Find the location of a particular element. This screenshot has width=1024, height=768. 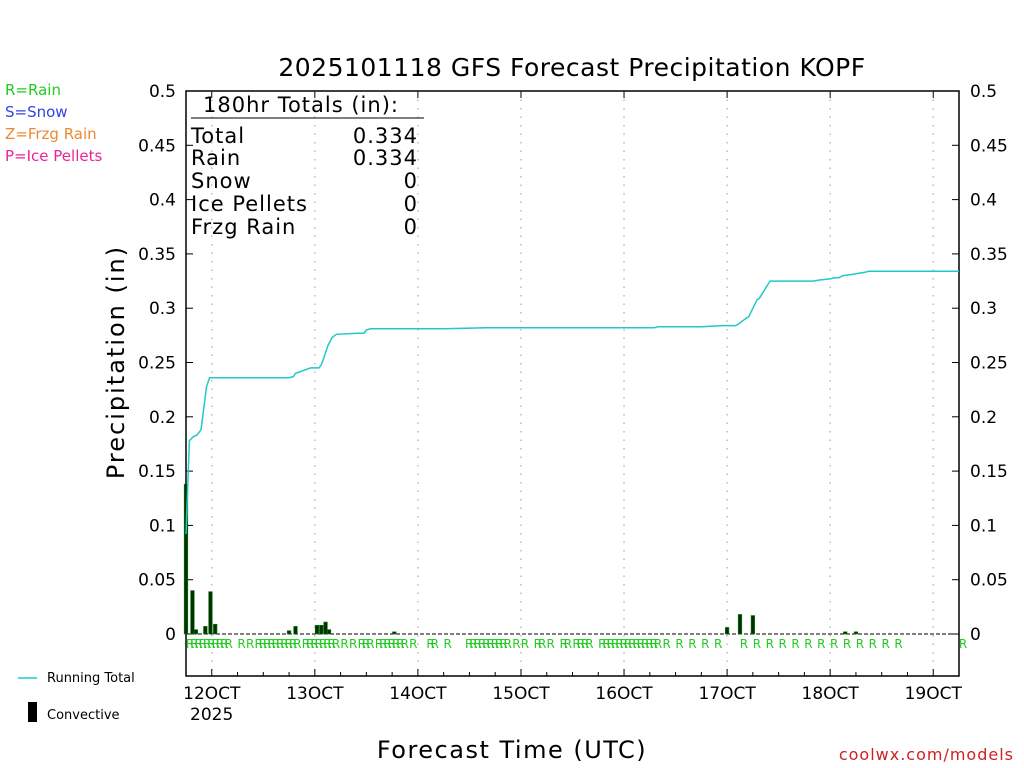

x-tick-label: 14OCT is located at coordinates (418, 694).